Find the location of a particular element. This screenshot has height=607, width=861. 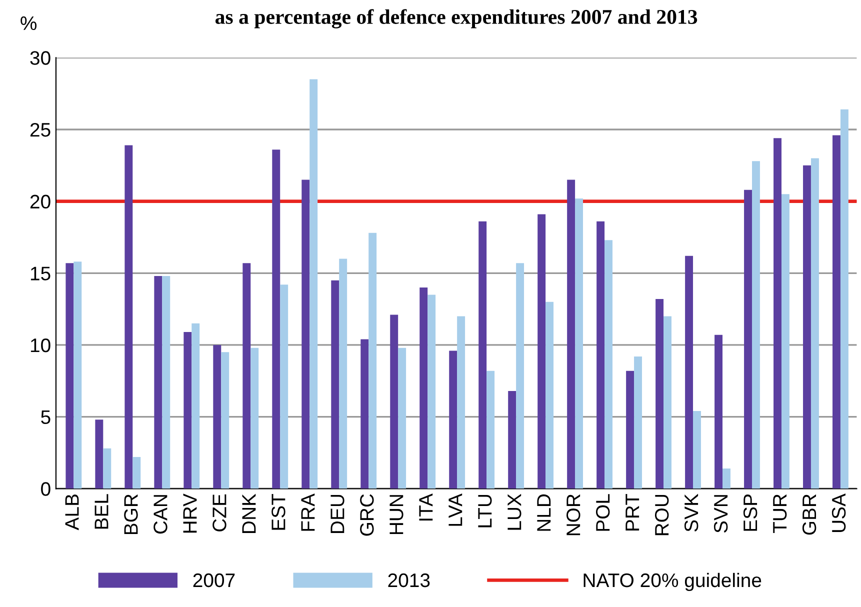

y-tick-label: 5 is located at coordinates (45, 417).